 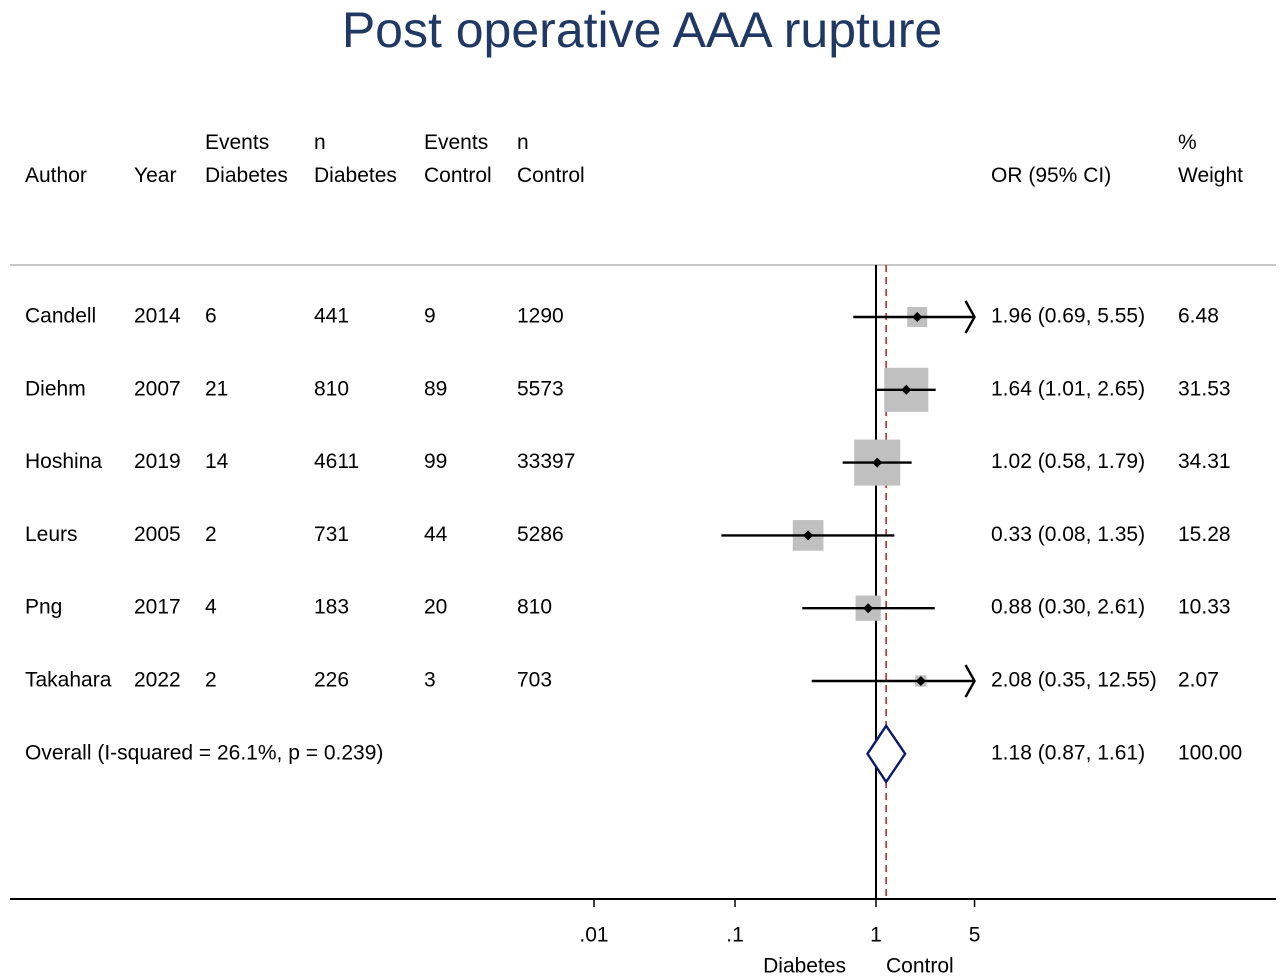 I want to click on x-axis: .01 .1 1 5 Diabetes Control, so click(x=643, y=937).